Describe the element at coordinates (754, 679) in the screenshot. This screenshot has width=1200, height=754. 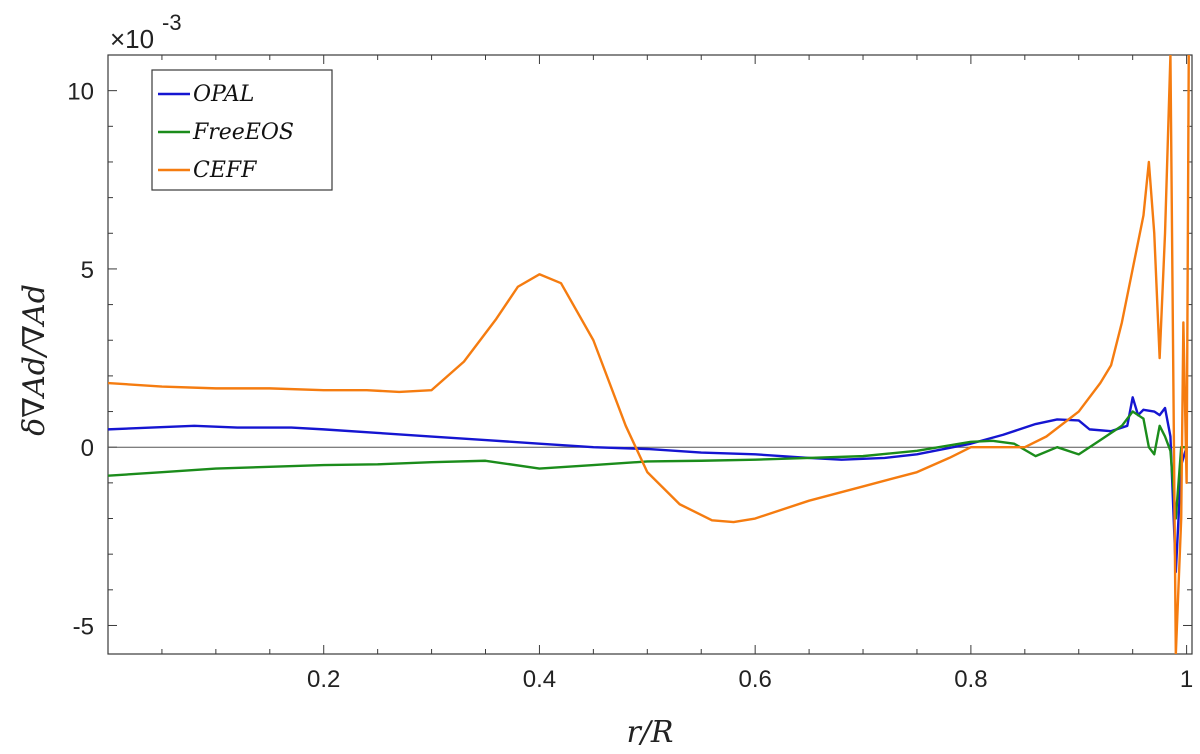
I see `x-tick-label: 0.6` at that location.